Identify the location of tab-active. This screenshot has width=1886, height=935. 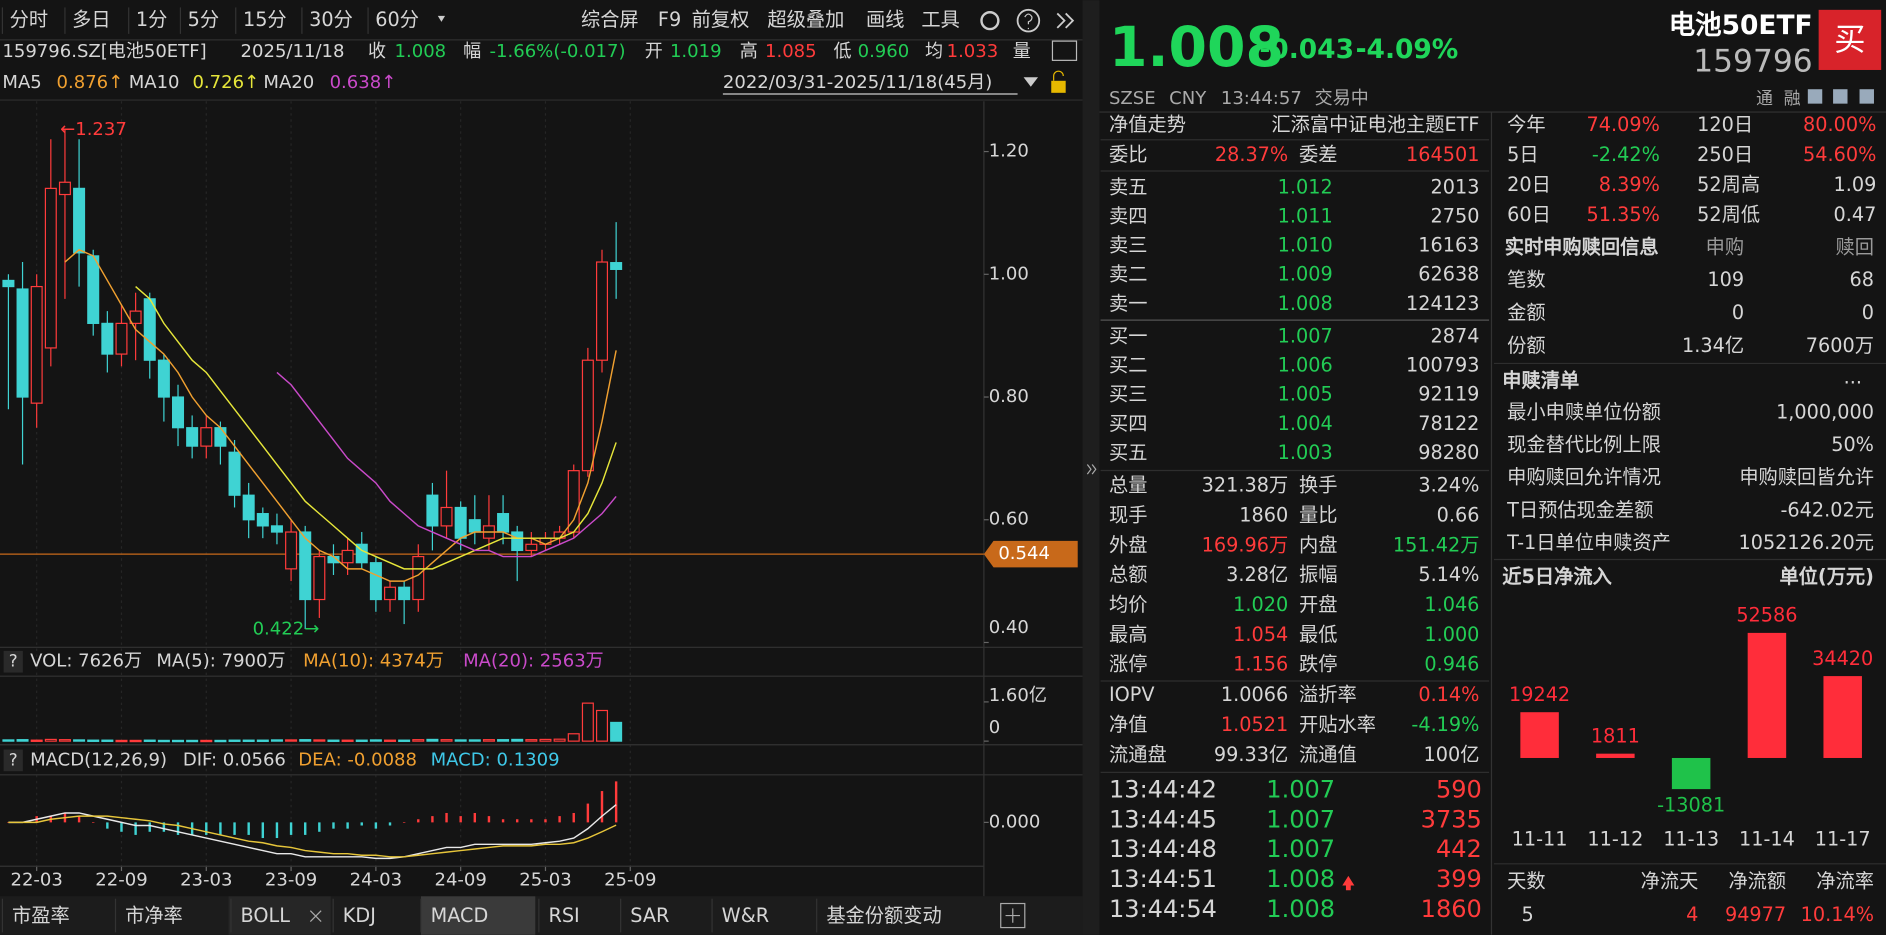
(279, 915).